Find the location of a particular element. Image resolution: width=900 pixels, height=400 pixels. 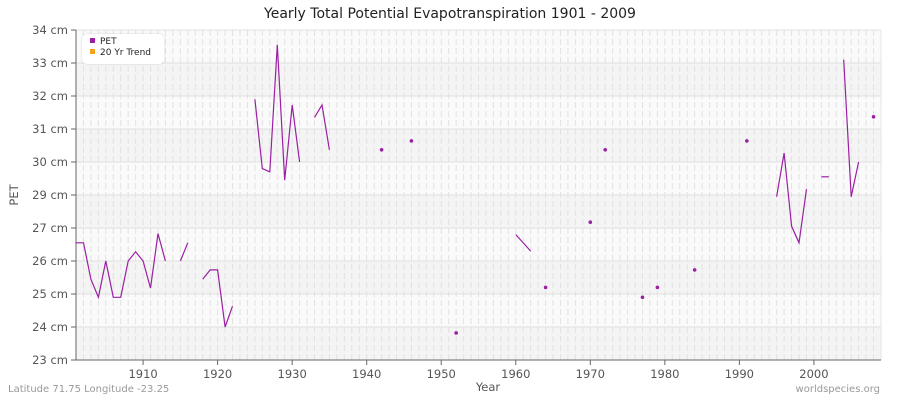

x-tick-label: 1960 is located at coordinates (515, 374).